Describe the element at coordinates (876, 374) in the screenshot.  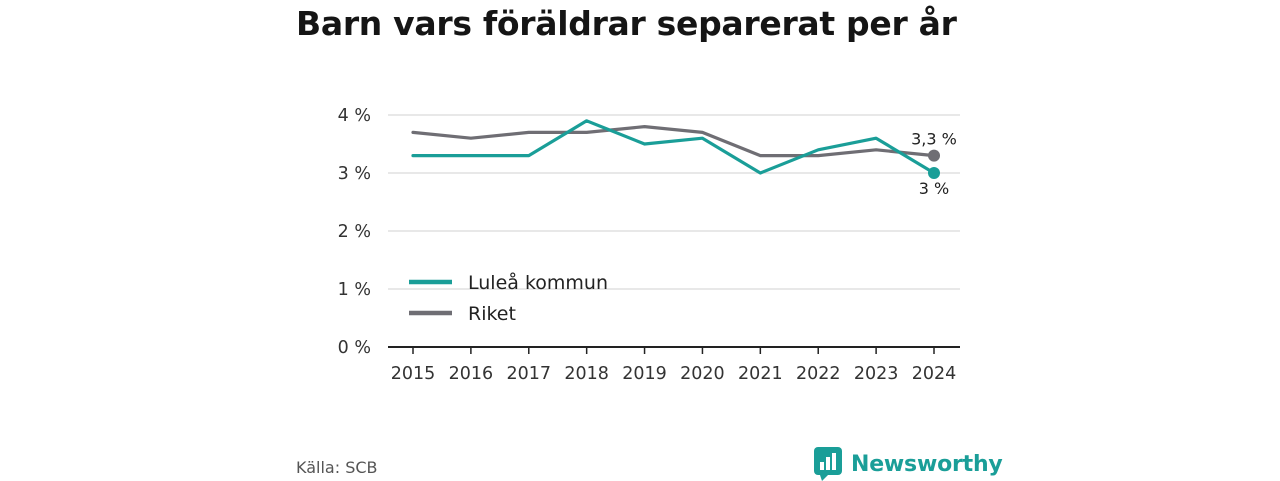
I see `x-tick-label: 2023` at that location.